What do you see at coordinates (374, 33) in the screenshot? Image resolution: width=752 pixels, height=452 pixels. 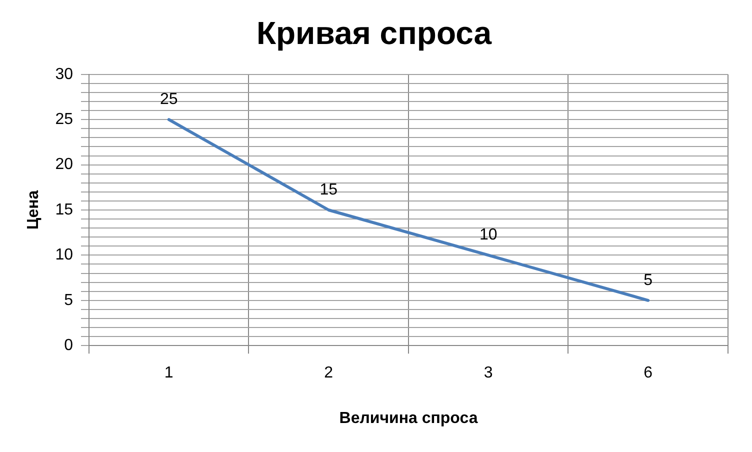 I see `chart-title: Кривая спроса` at bounding box center [374, 33].